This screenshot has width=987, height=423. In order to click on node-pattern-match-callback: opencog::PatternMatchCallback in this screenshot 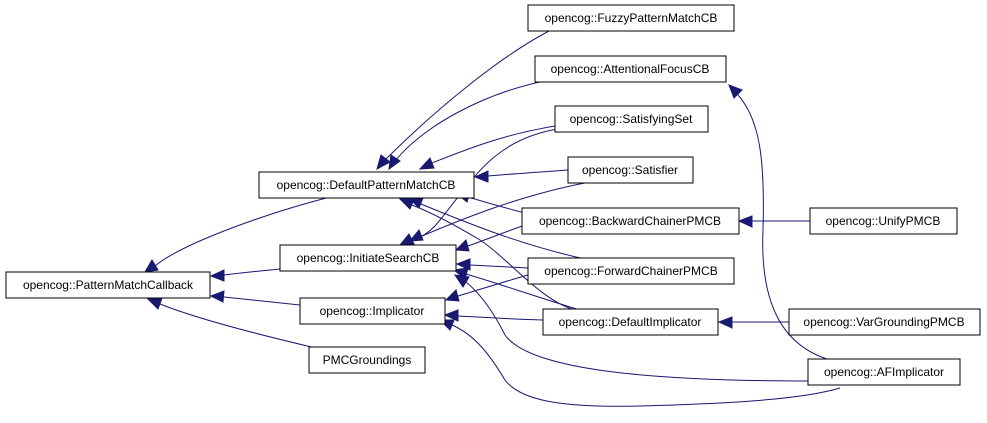, I will do `click(108, 285)`.